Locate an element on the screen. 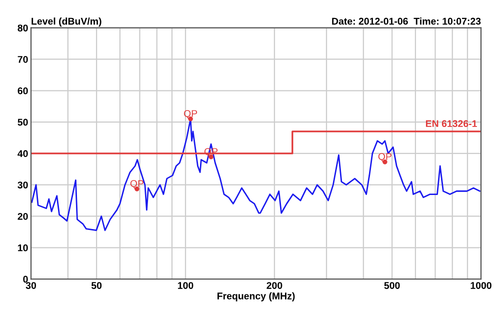  x-tick-label: 50 is located at coordinates (96, 285).